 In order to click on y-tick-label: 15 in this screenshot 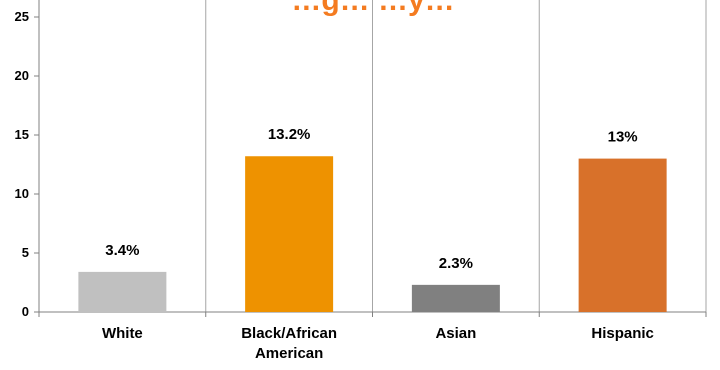, I will do `click(22, 134)`.